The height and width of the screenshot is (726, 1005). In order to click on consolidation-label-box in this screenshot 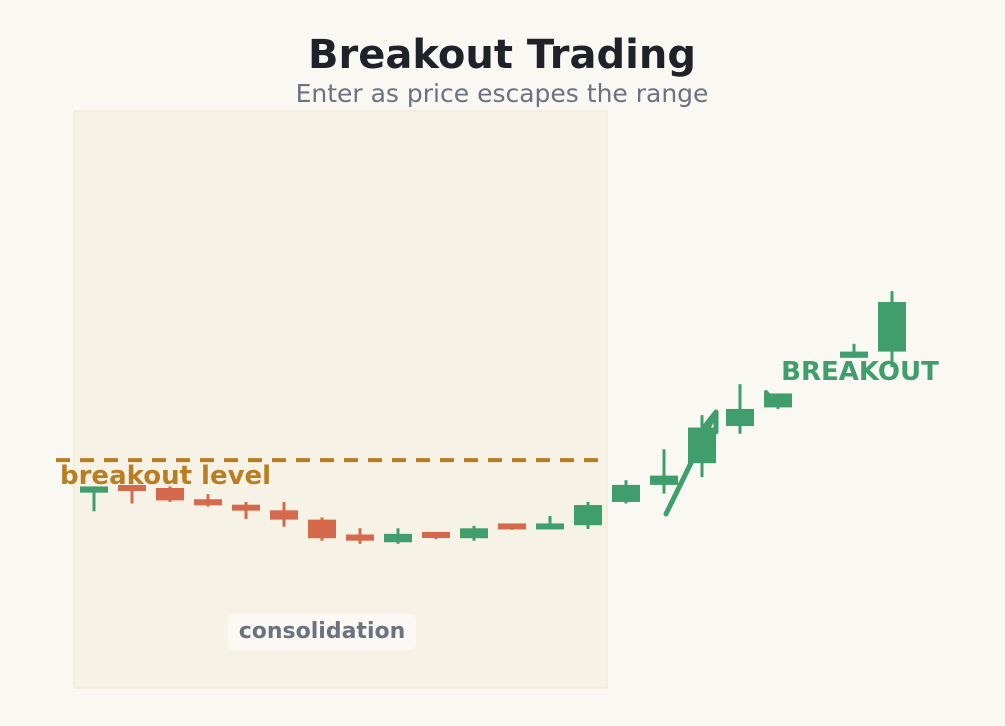, I will do `click(322, 632)`.